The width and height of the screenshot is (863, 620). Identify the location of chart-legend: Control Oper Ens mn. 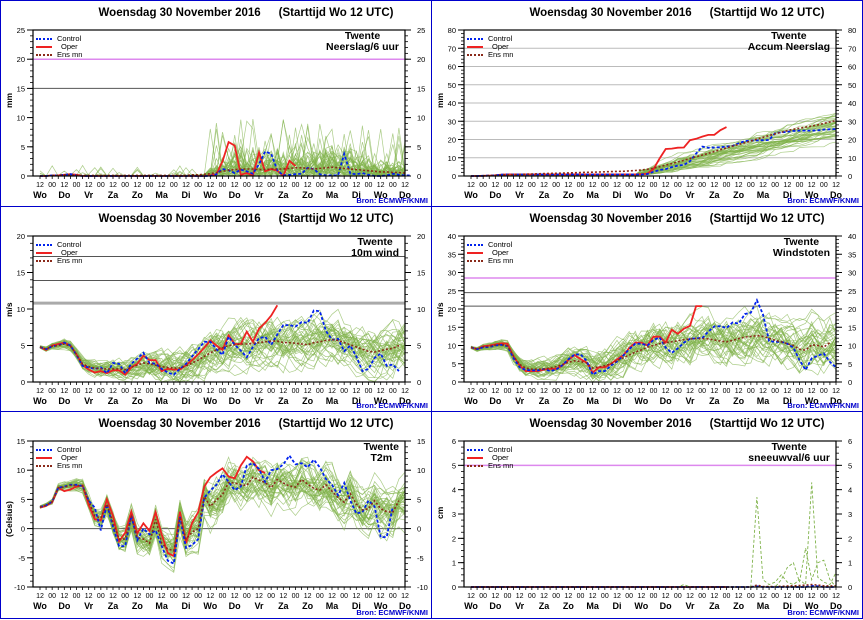
(59, 458).